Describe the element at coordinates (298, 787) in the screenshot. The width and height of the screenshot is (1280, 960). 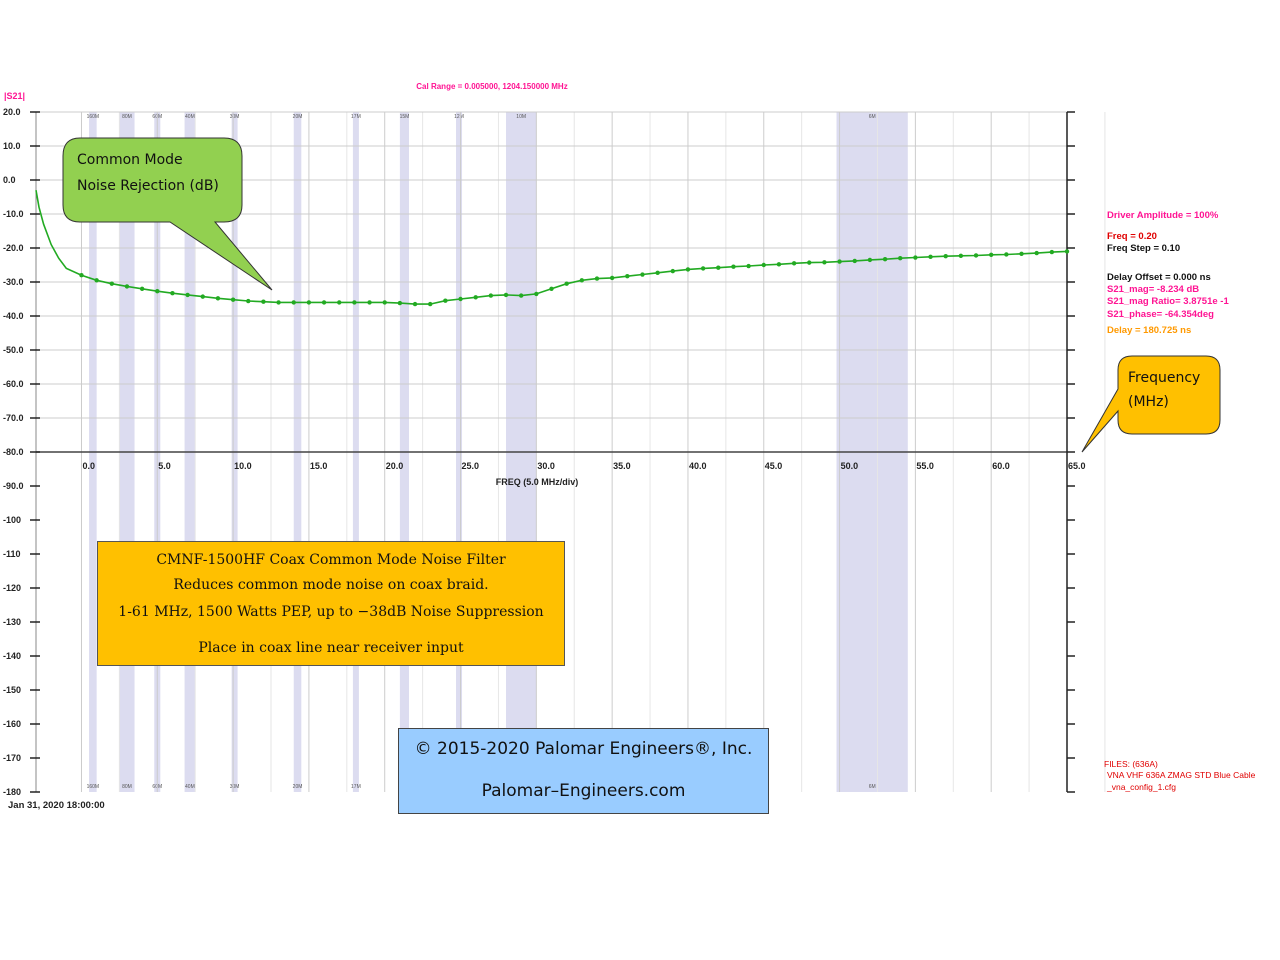
I see `band-label-bottom-20M: 20M` at that location.